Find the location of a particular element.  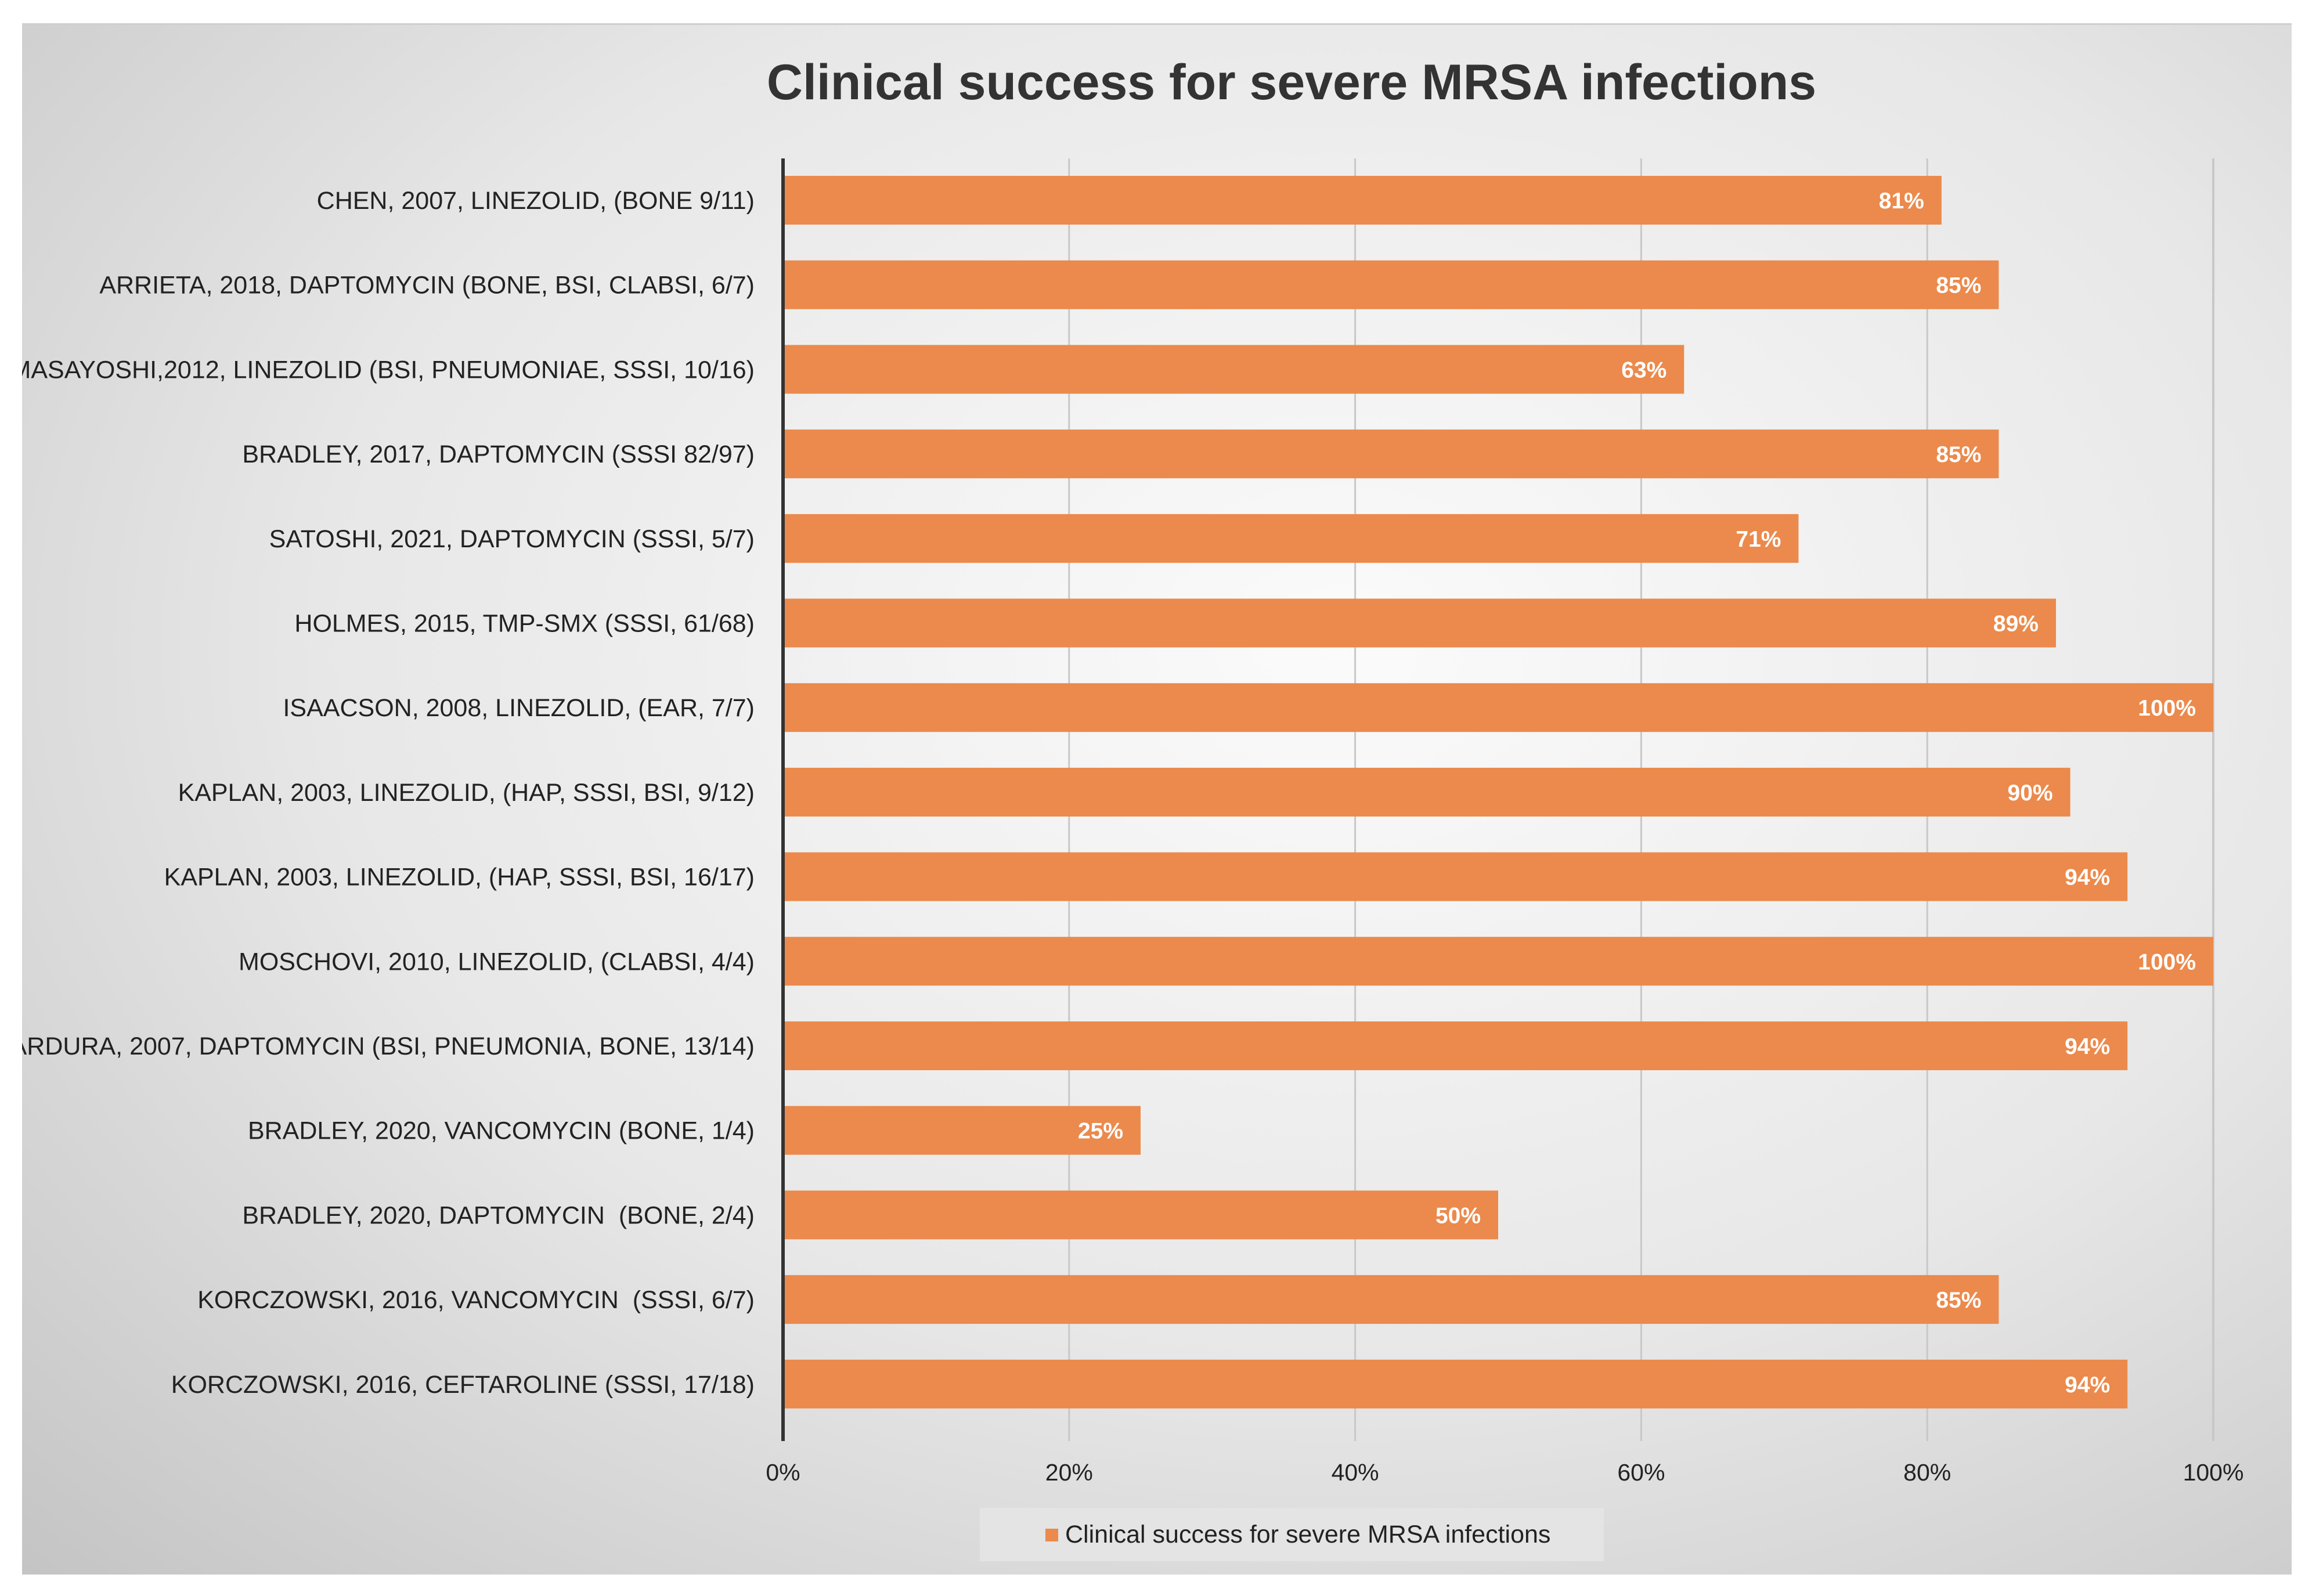

category-label: BRADLEY, 2020, DAPTOMYCIN (BONE, 2/4) is located at coordinates (498, 1215).